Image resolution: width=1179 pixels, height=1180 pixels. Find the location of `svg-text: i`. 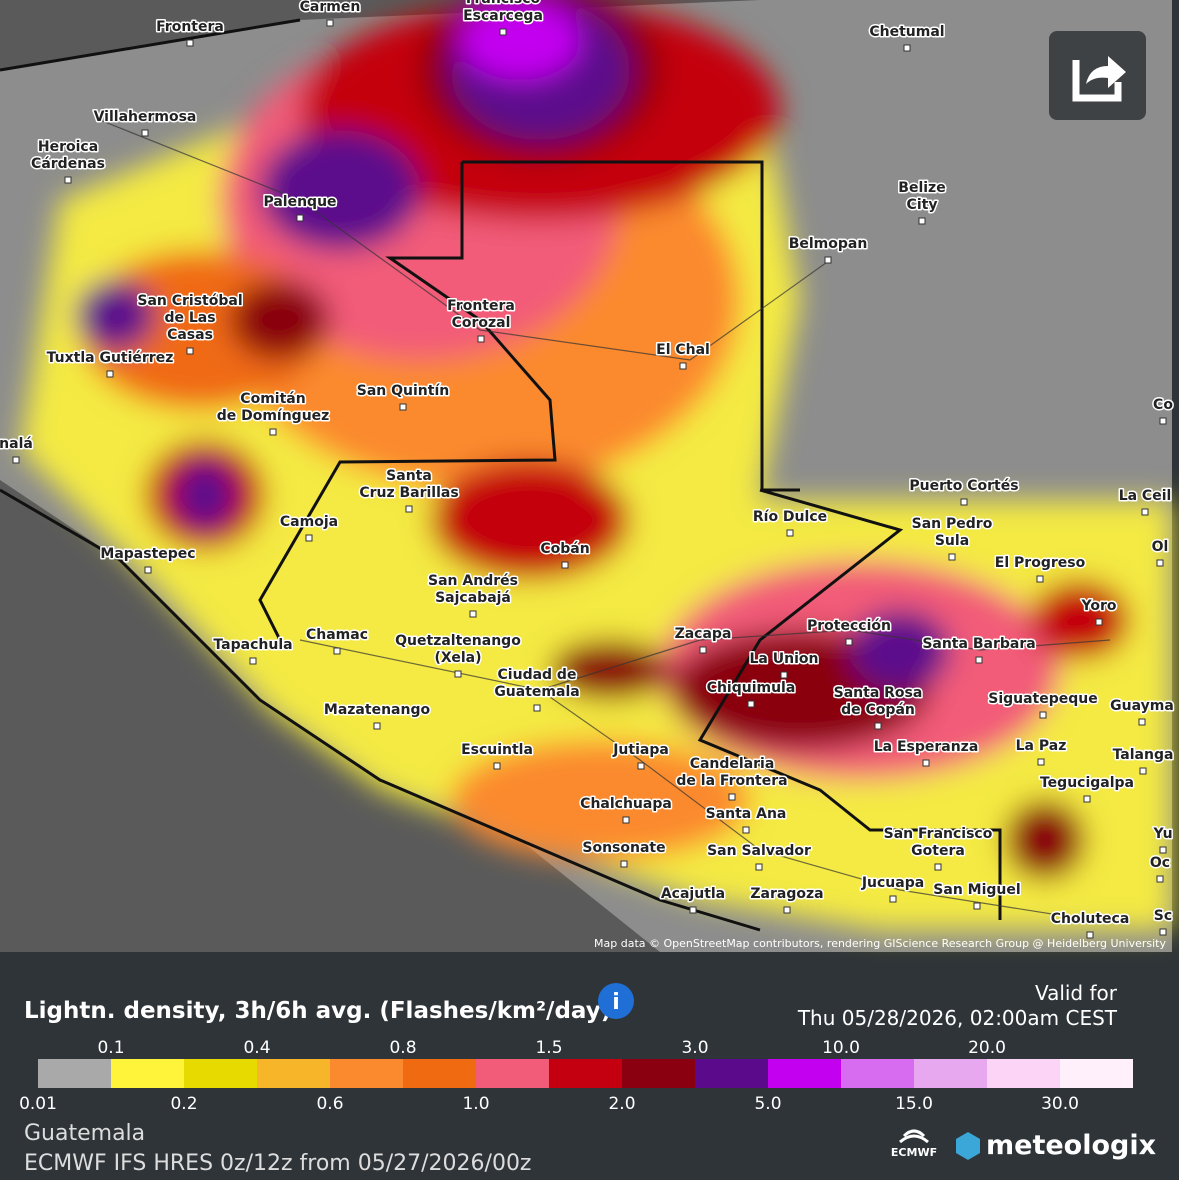

svg-text: i is located at coordinates (616, 1002).